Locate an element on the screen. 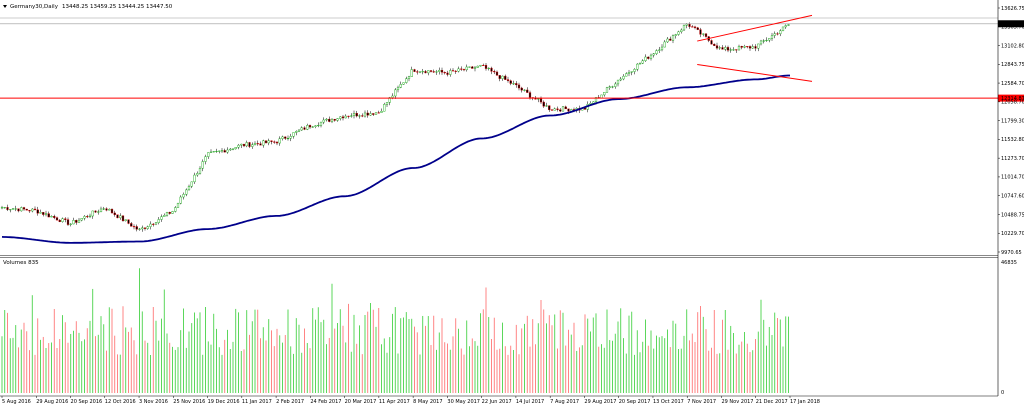 The height and width of the screenshot is (407, 1024). time-tick-label: 7 Aug 2017 is located at coordinates (564, 402).